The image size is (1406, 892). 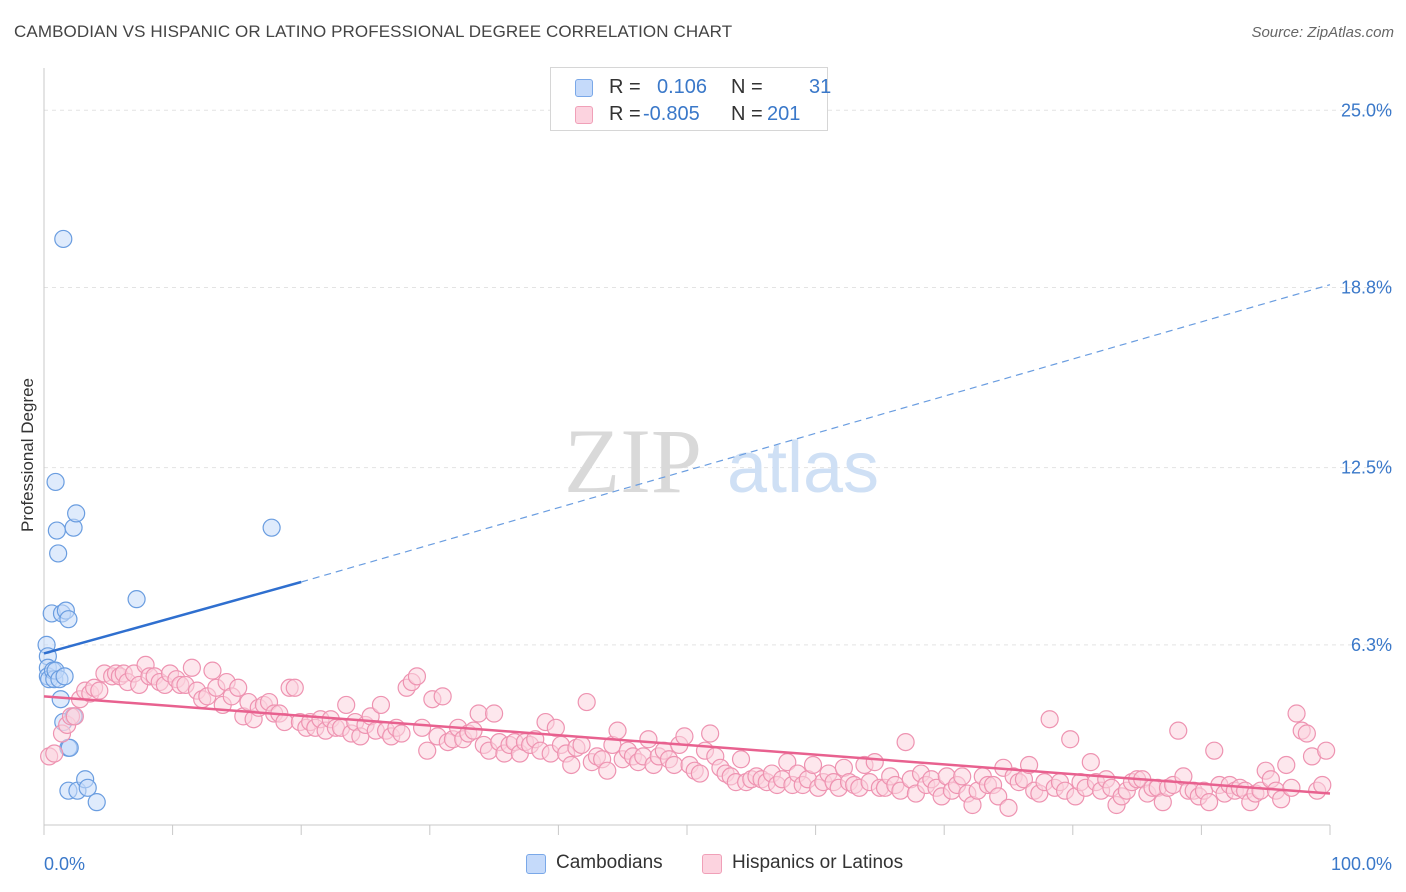 What do you see at coordinates (784, 114) in the screenshot?
I see `n-value: 201` at bounding box center [784, 114].